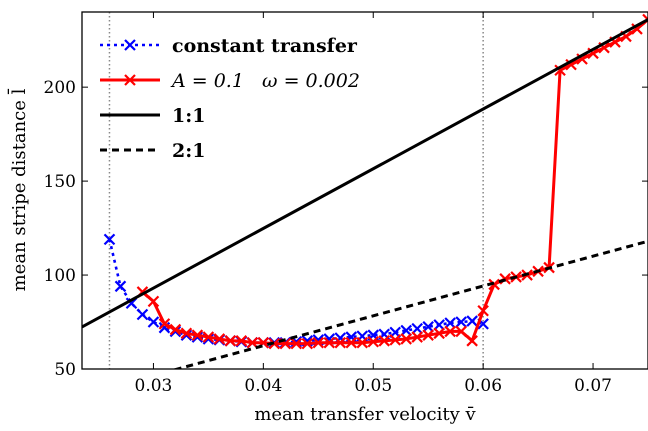 This screenshot has height=431, width=648. I want to click on x-tick-label: 0.06, so click(483, 386).